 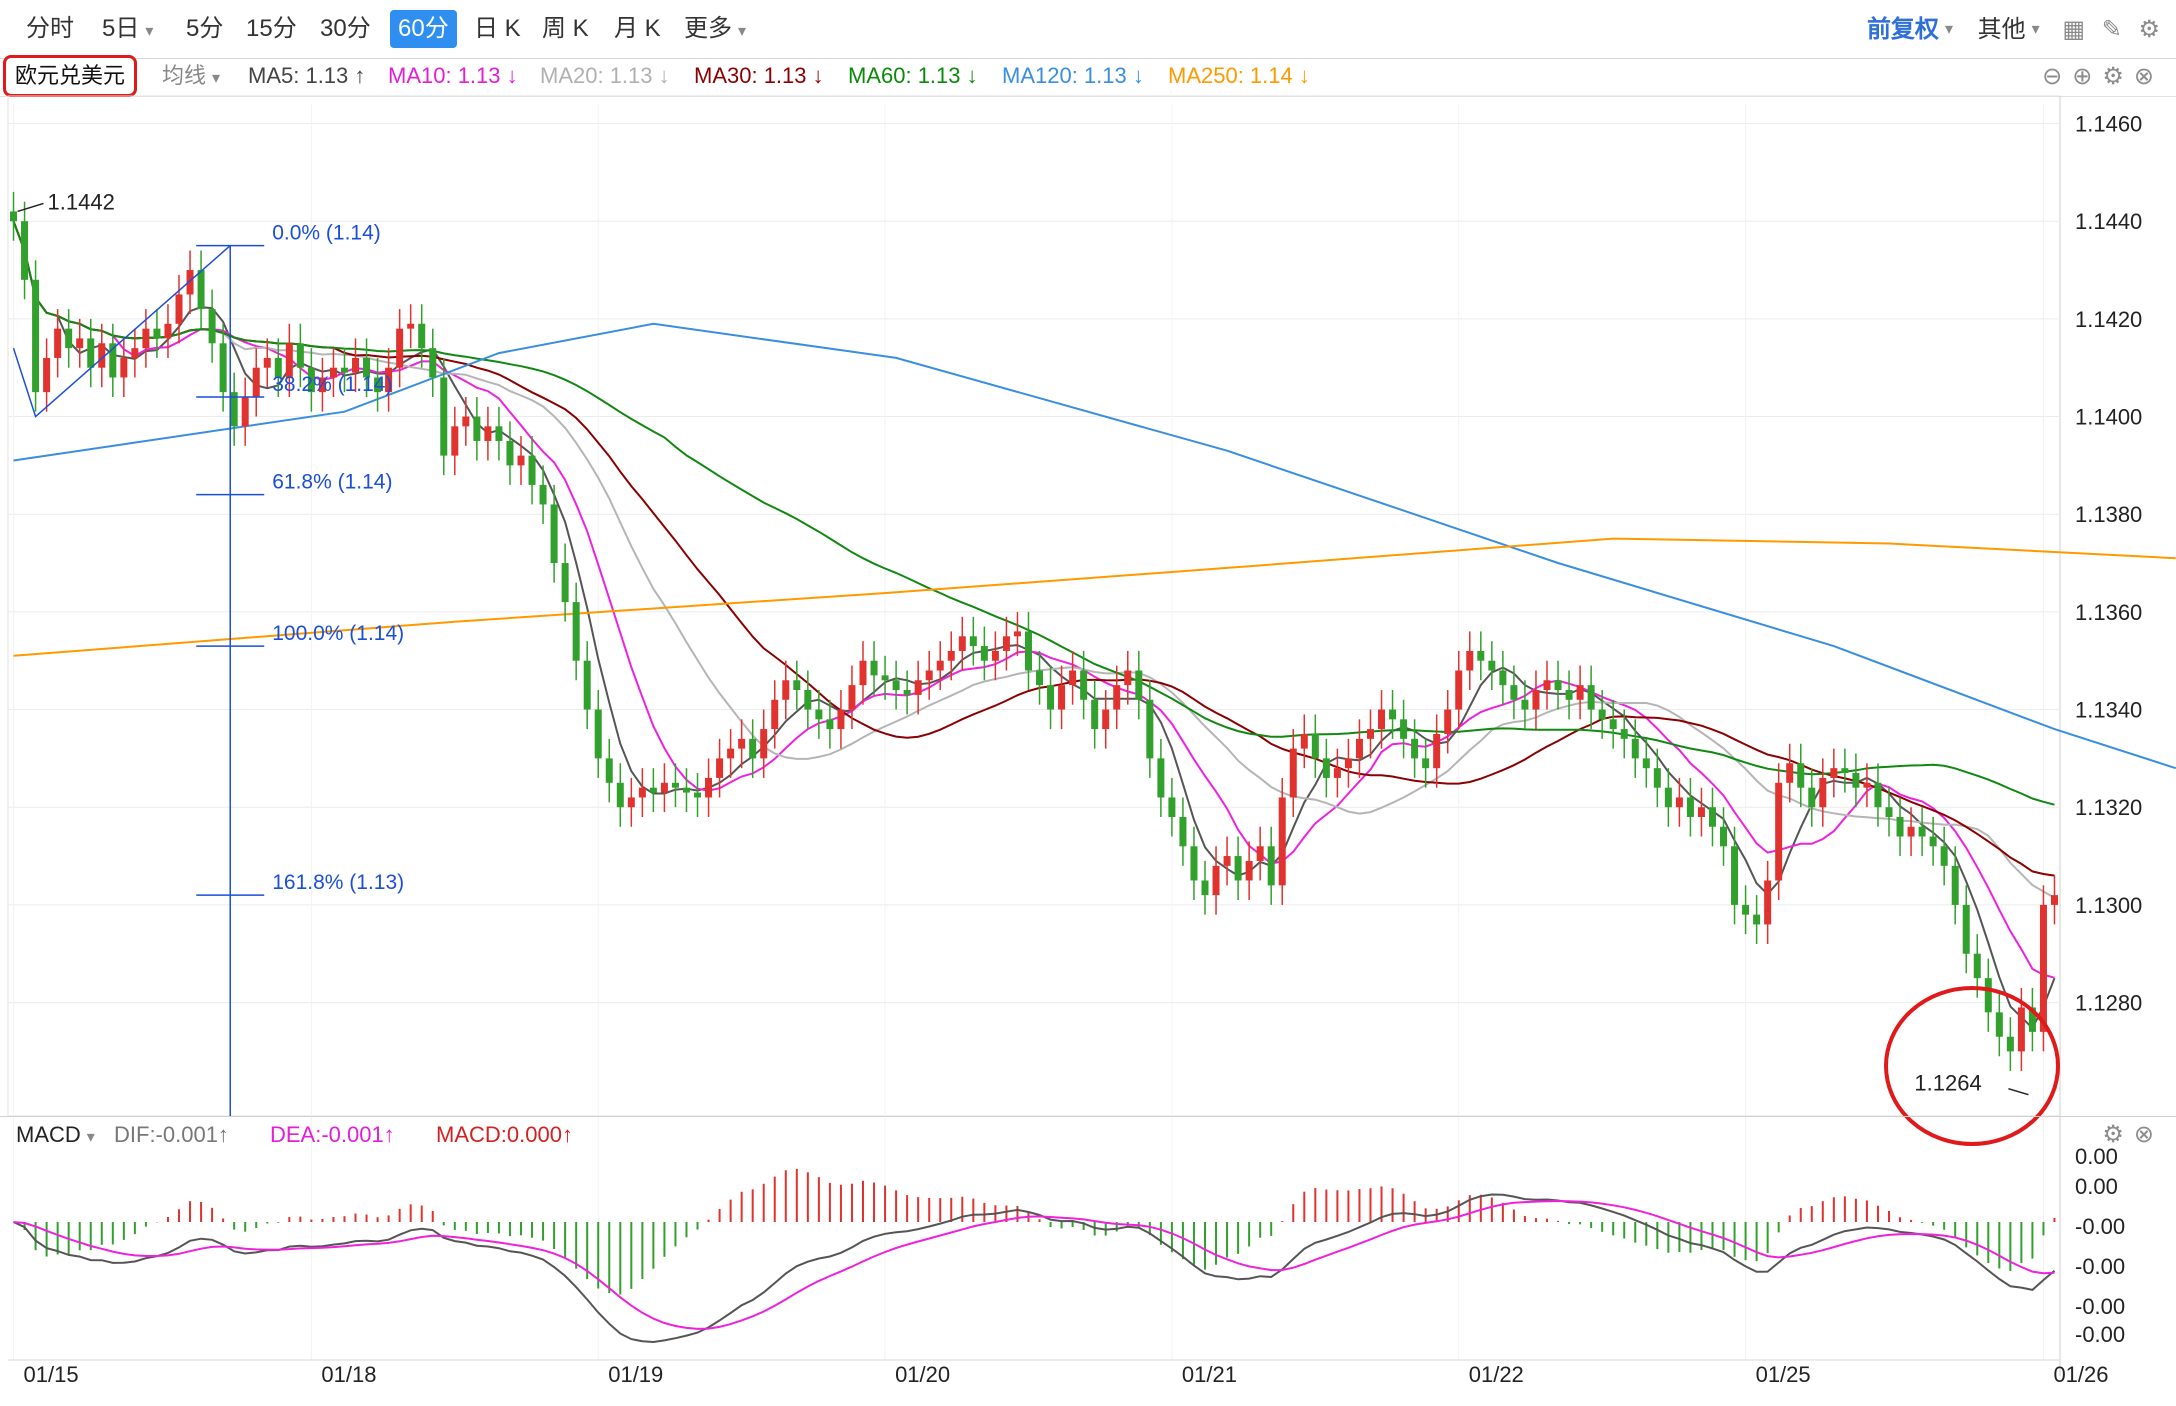 I want to click on y-tick-label: 1.1440, so click(x=2108, y=221).